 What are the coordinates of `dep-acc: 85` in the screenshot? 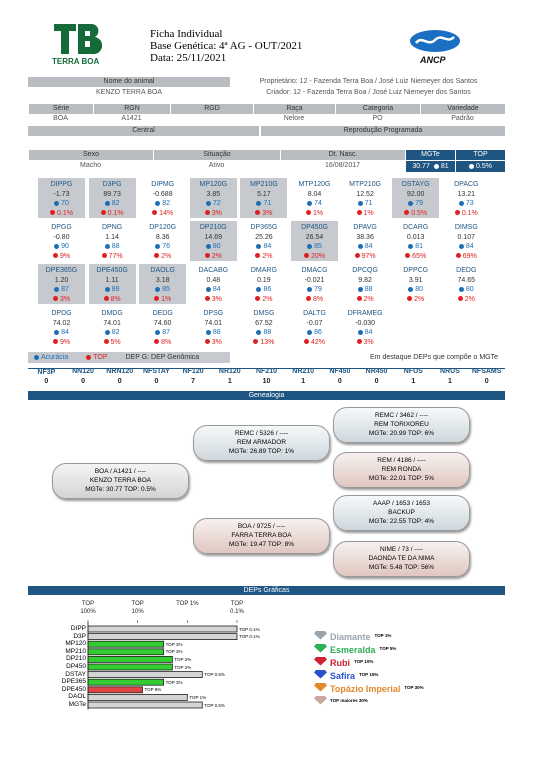 It's located at (162, 290).